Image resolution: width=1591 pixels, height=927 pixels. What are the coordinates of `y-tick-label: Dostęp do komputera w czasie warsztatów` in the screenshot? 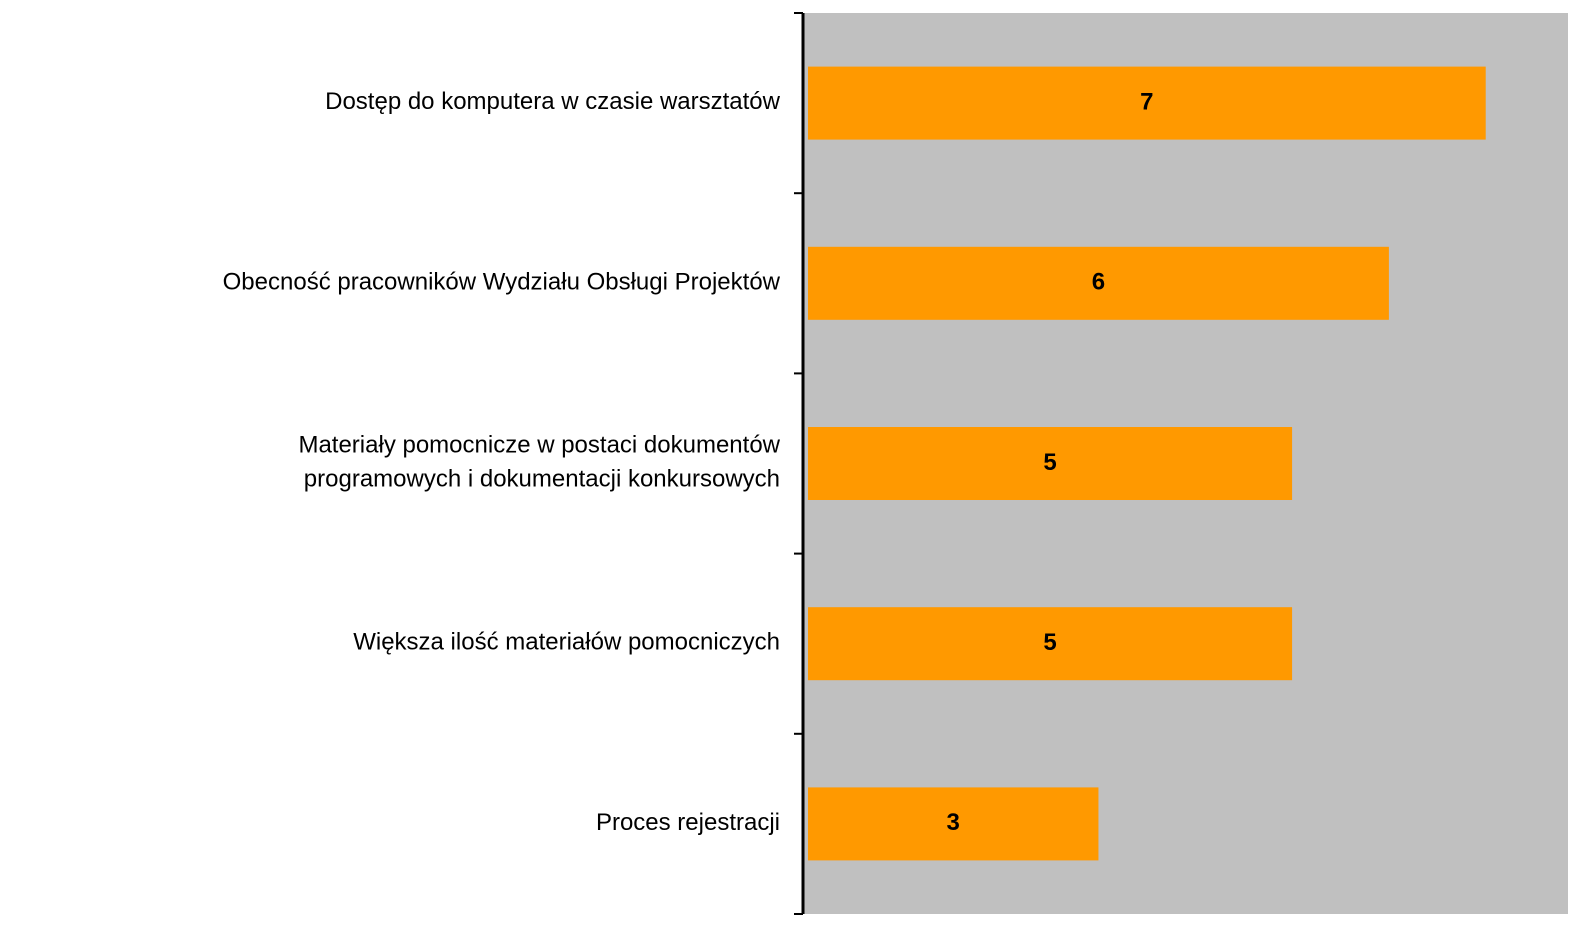 It's located at (553, 101).